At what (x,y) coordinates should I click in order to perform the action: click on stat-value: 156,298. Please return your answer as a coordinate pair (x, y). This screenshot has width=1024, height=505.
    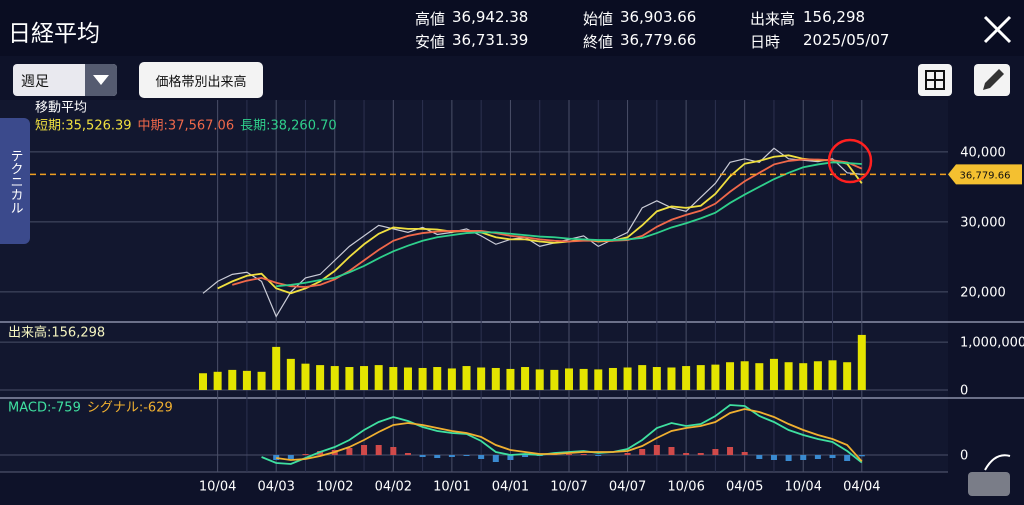
    Looking at the image, I should click on (834, 17).